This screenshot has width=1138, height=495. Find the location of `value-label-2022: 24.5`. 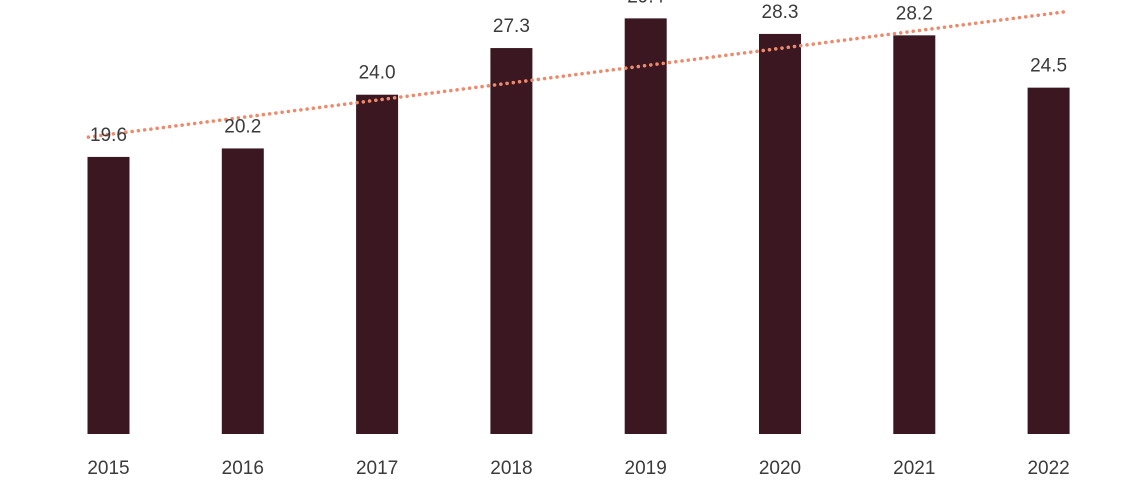

value-label-2022: 24.5 is located at coordinates (1048, 66).